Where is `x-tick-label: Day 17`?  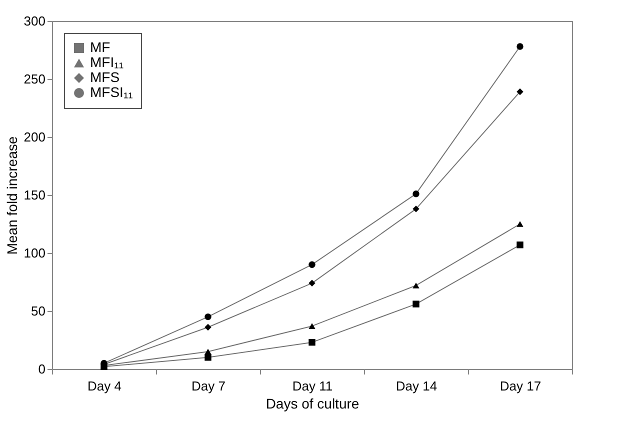 x-tick-label: Day 17 is located at coordinates (521, 386).